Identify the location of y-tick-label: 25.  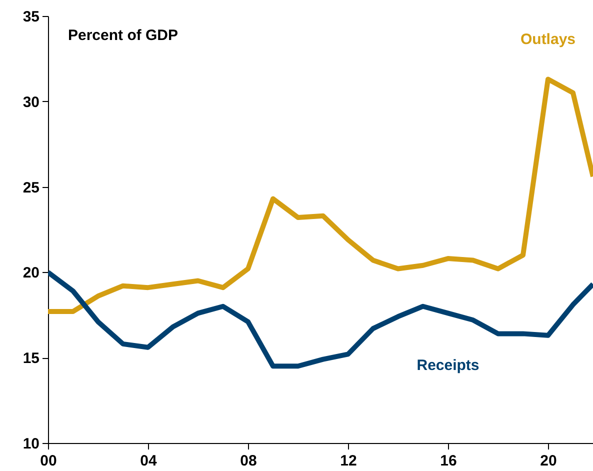
(31, 187).